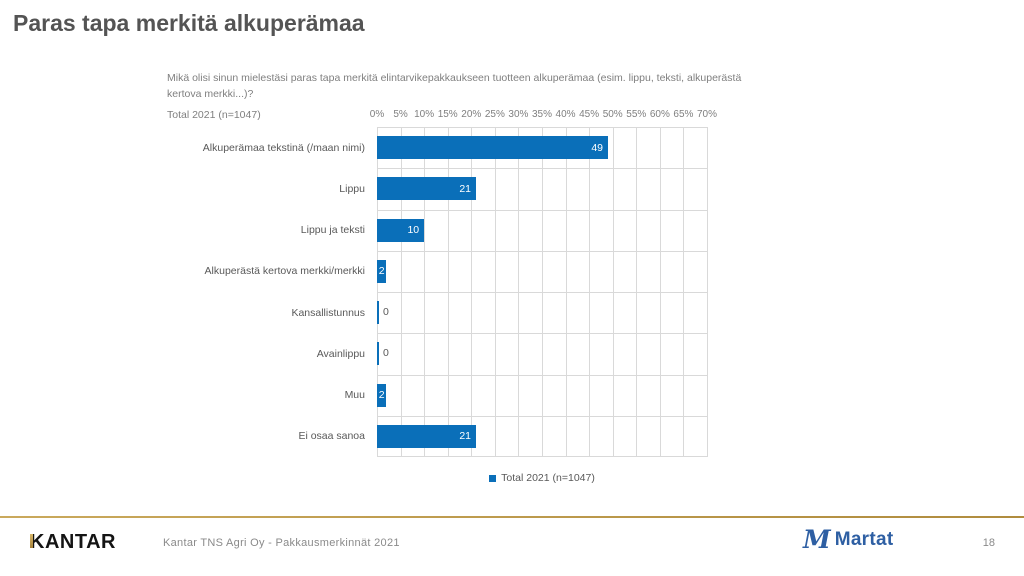 Image resolution: width=1024 pixels, height=576 pixels. Describe the element at coordinates (512, 517) in the screenshot. I see `footer-accent-line` at that location.